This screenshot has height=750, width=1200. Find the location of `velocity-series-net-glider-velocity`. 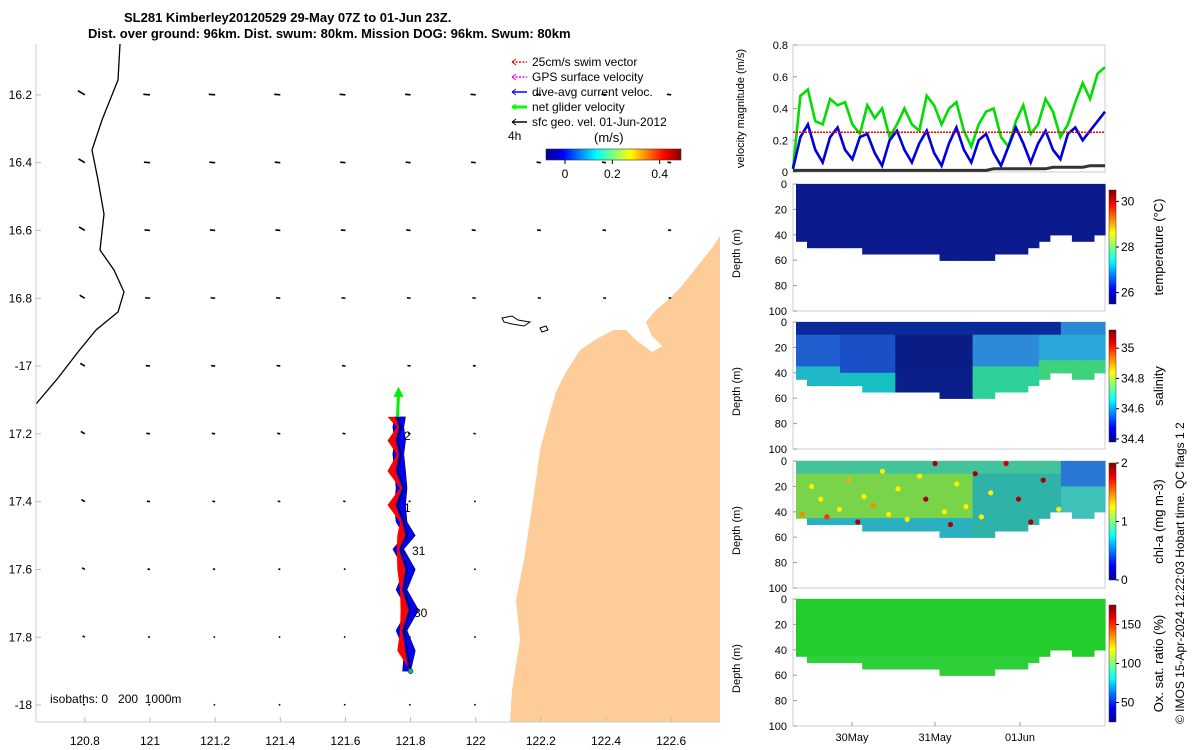

velocity-series-net-glider-velocity is located at coordinates (948, 117).